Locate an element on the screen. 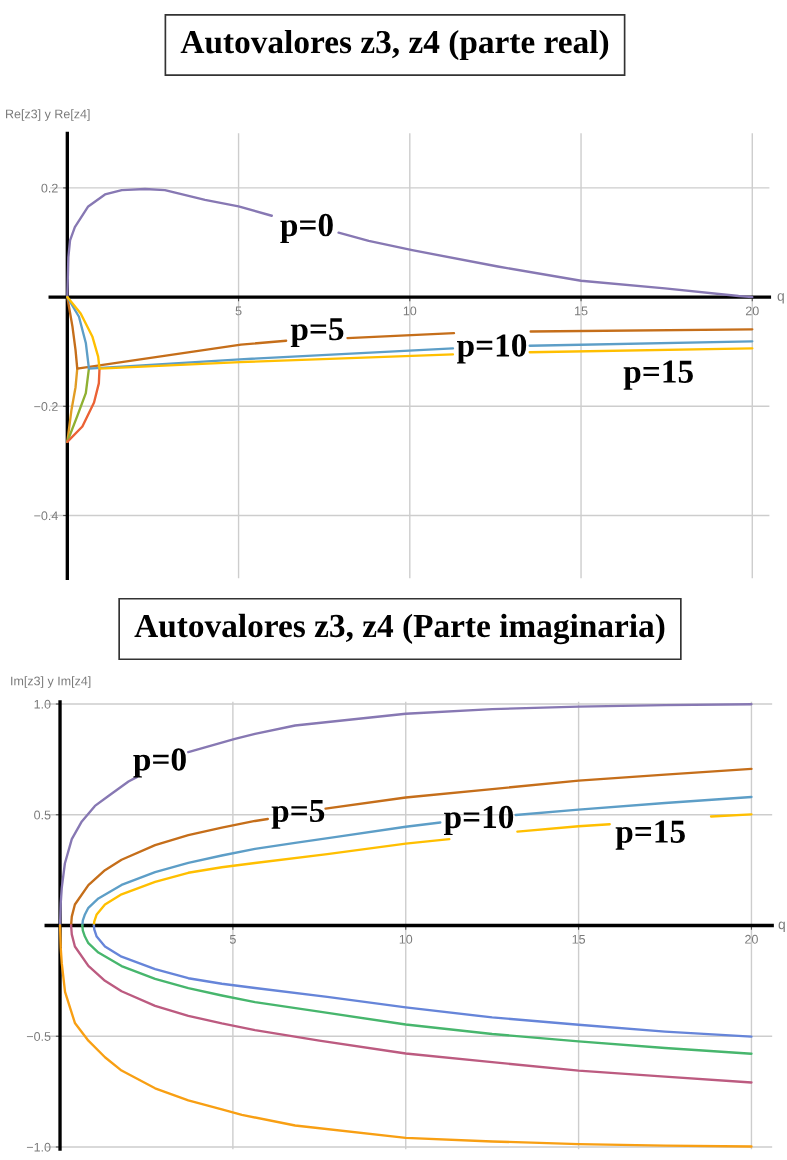 The width and height of the screenshot is (787, 1160). chart-title: Autovalores z3, z4 (Parte imaginaria) is located at coordinates (399, 629).